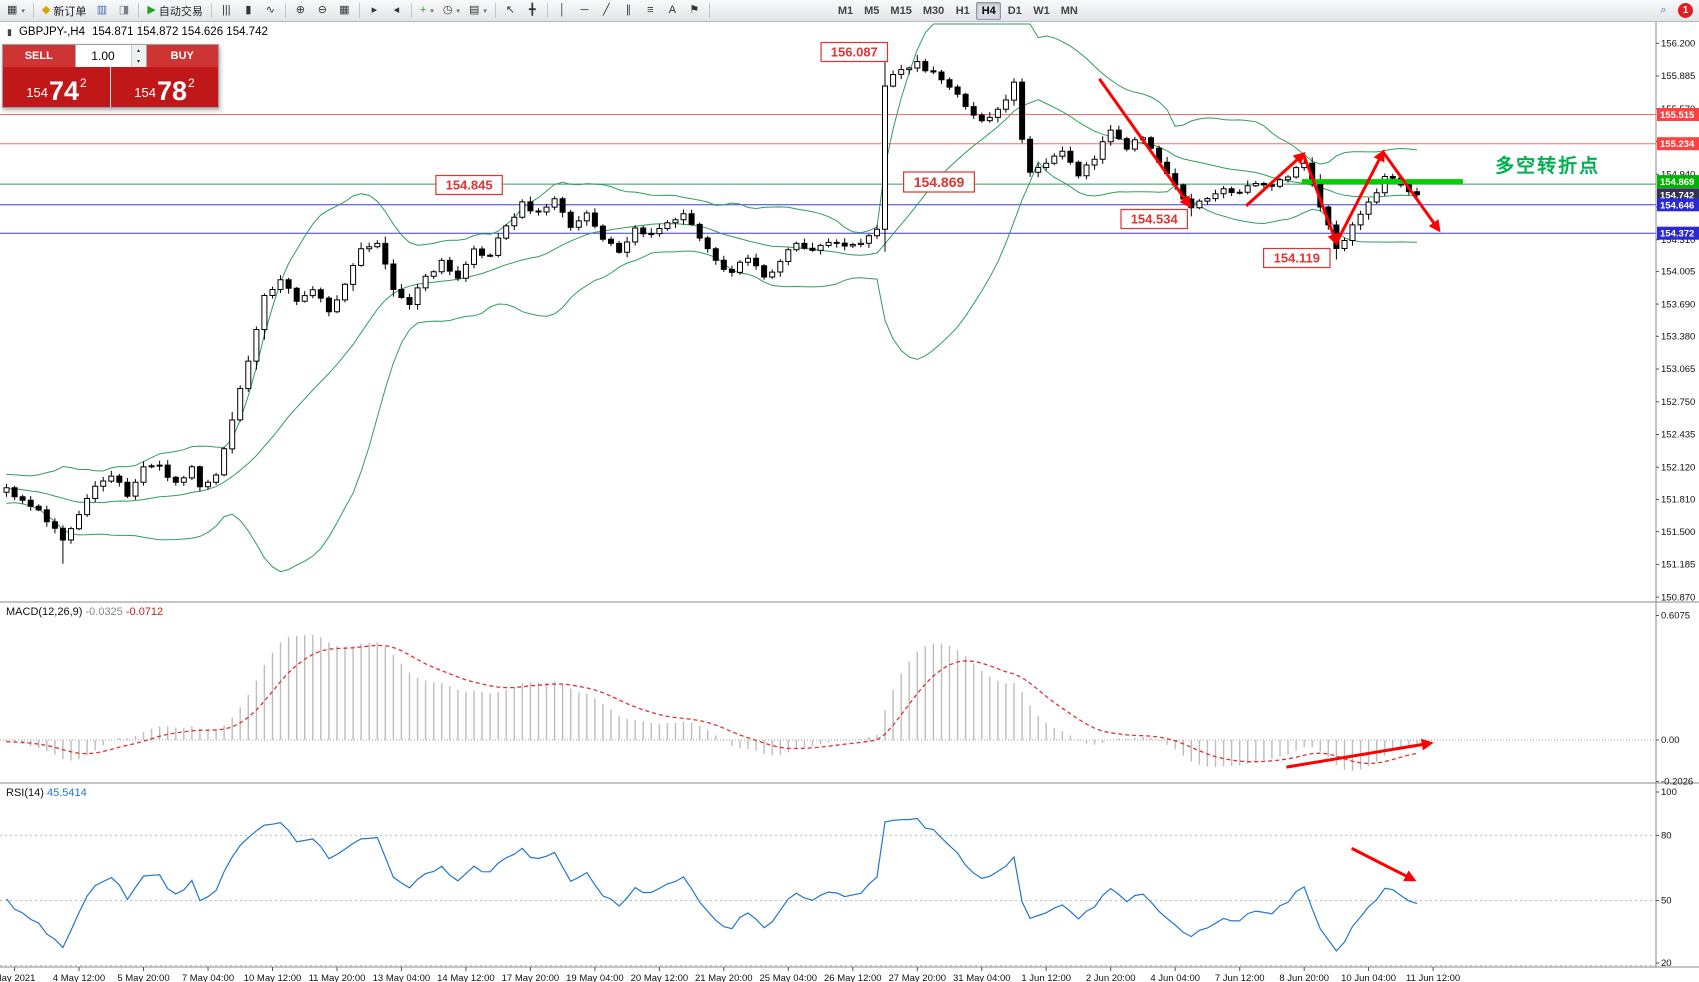 The image size is (1699, 982). Describe the element at coordinates (982, 977) in the screenshot. I see `time-axis-label: 31 May 04:00` at that location.